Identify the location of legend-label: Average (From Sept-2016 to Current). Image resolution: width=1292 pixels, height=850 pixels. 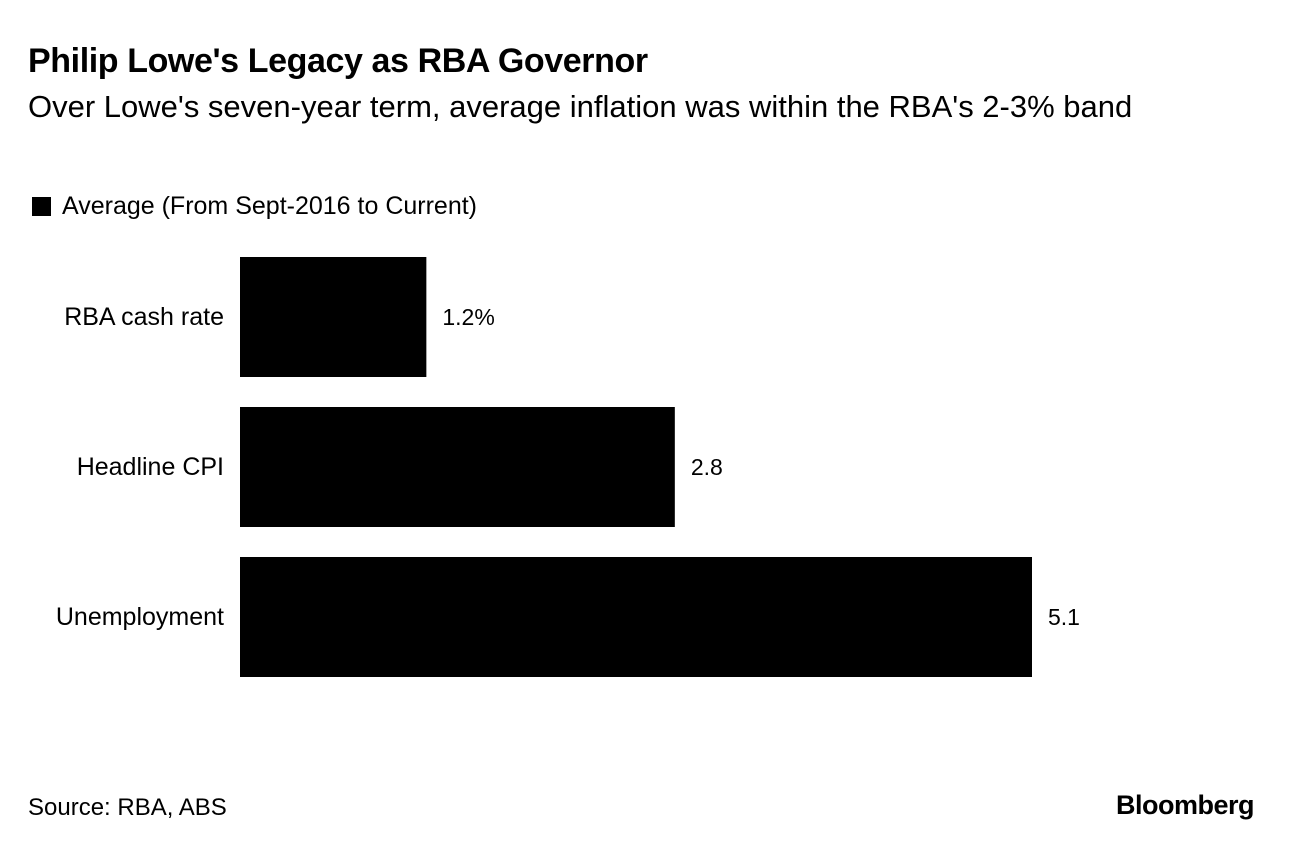
(270, 205).